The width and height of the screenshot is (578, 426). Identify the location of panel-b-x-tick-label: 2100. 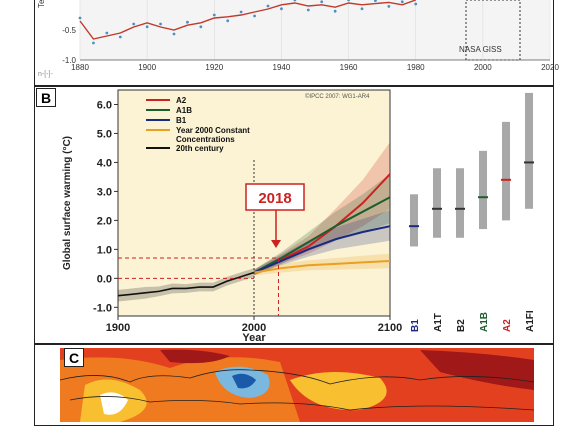
(390, 328).